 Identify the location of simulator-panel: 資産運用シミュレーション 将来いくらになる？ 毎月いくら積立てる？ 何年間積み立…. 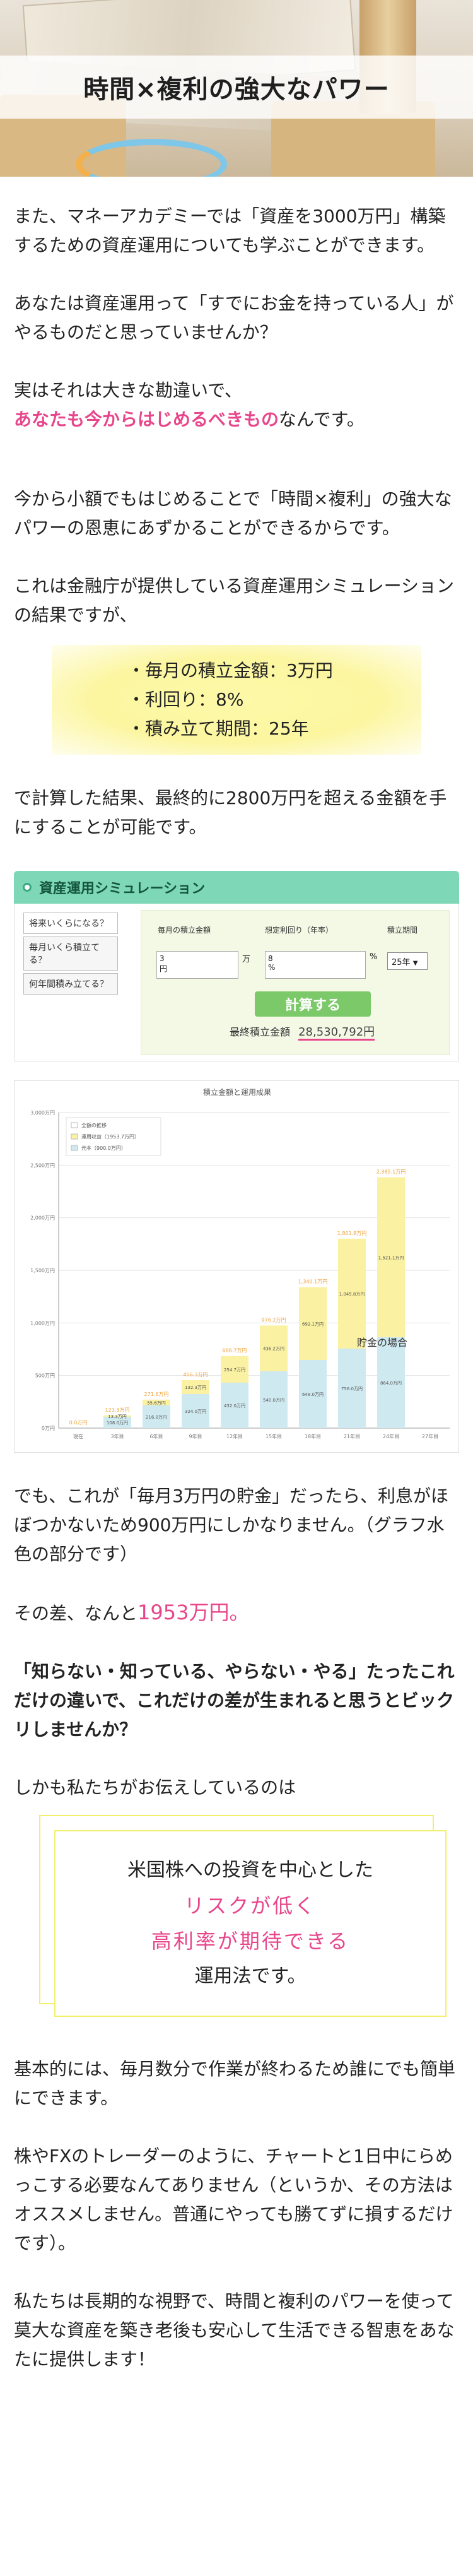
(237, 966).